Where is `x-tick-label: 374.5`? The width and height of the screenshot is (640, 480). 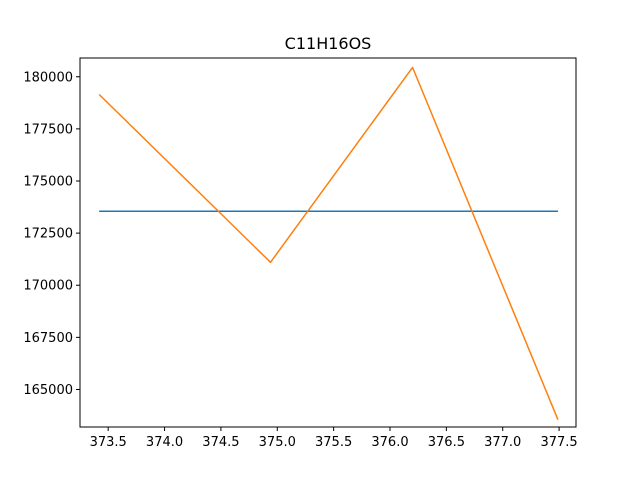
x-tick-label: 374.5 is located at coordinates (220, 442).